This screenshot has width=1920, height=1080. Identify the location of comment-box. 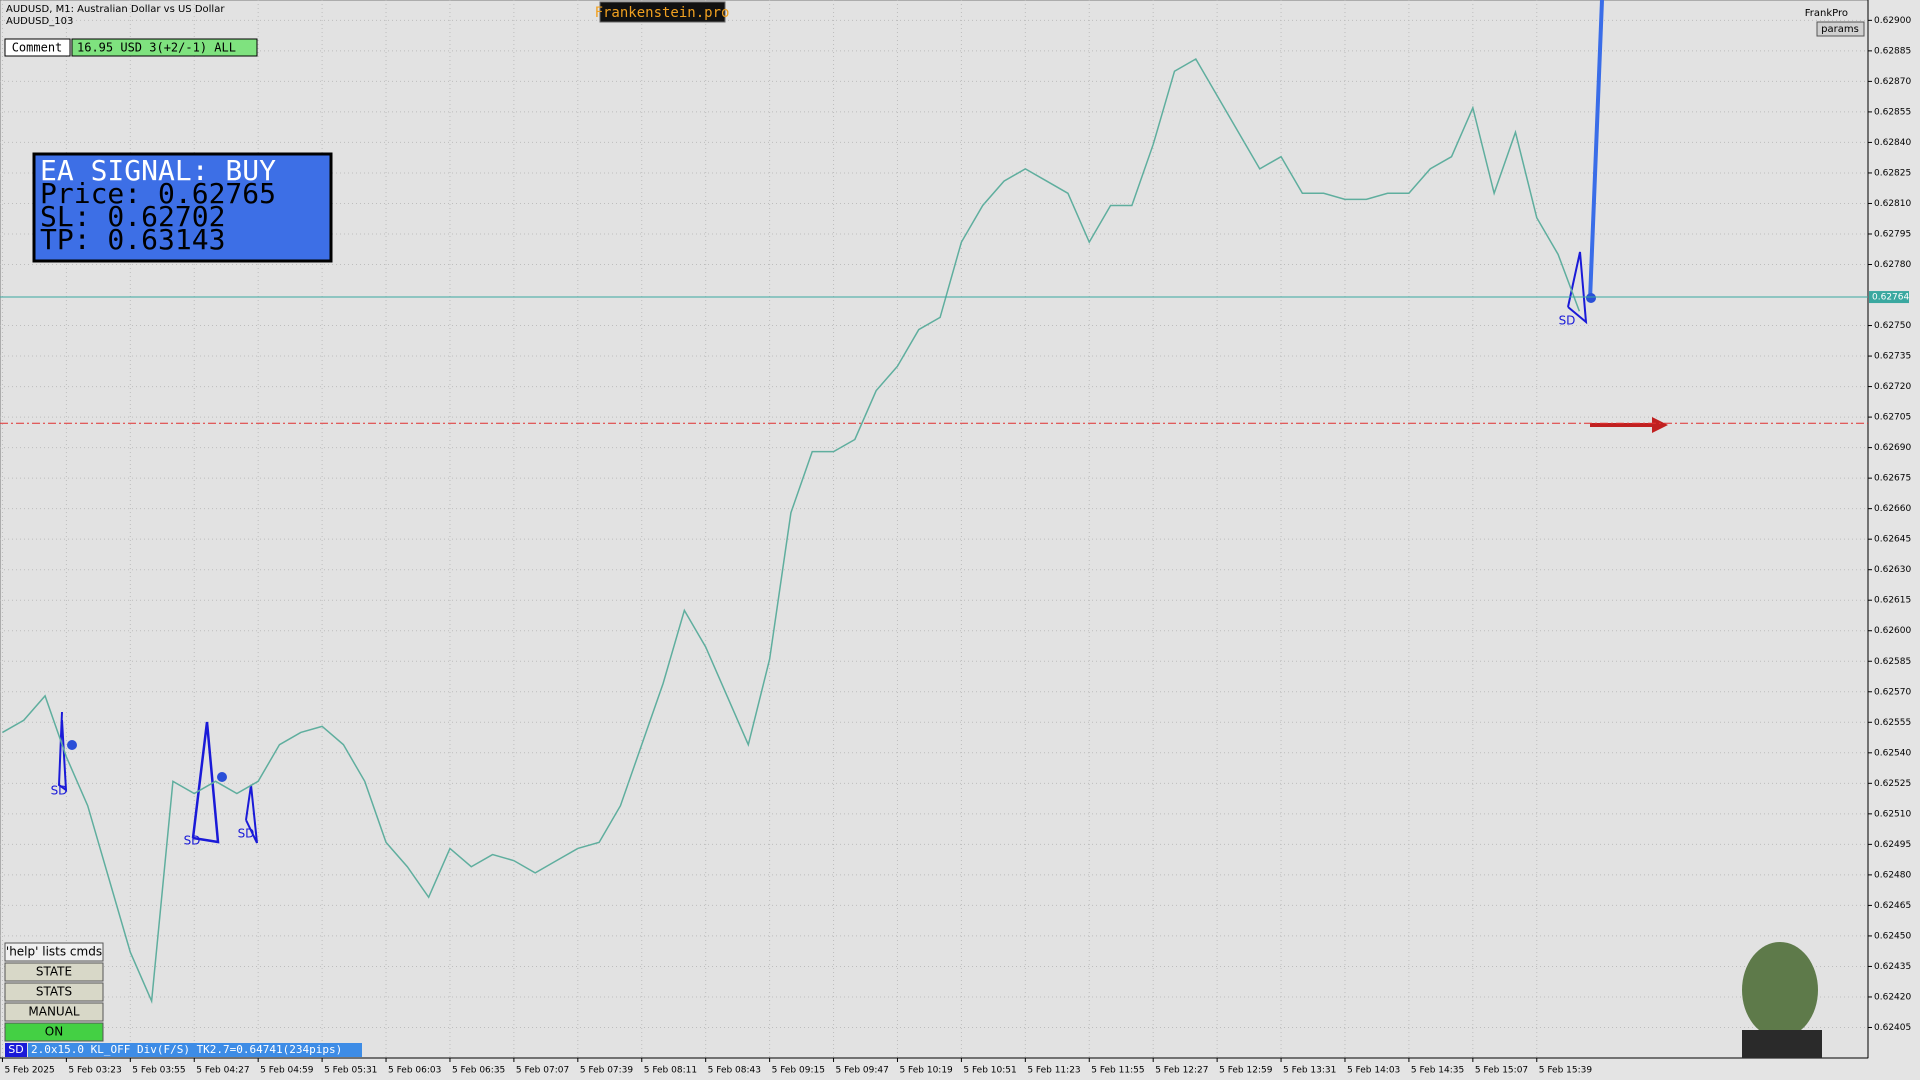
(37, 47).